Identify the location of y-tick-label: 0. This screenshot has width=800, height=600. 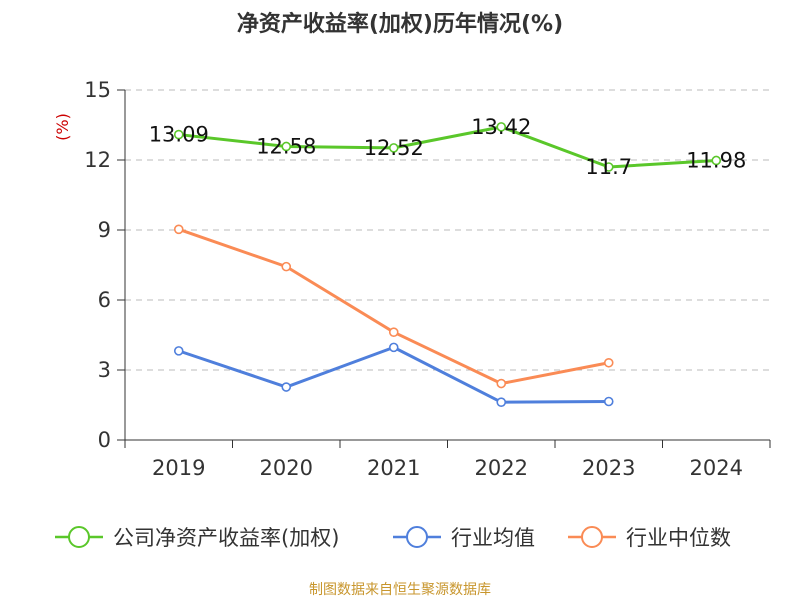
(104, 440).